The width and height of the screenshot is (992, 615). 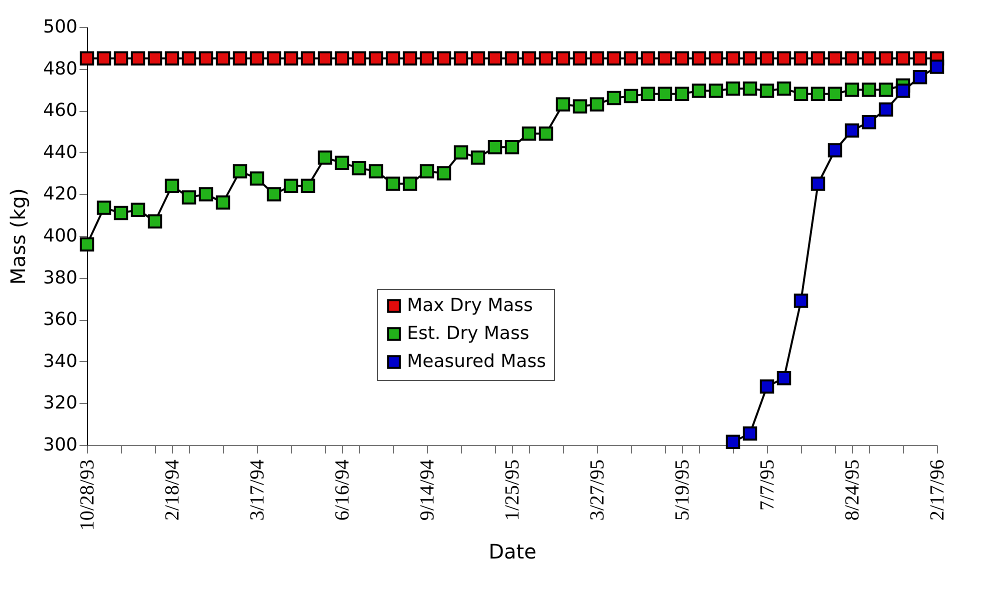 What do you see at coordinates (60, 236) in the screenshot?
I see `y-tick-label: 400` at bounding box center [60, 236].